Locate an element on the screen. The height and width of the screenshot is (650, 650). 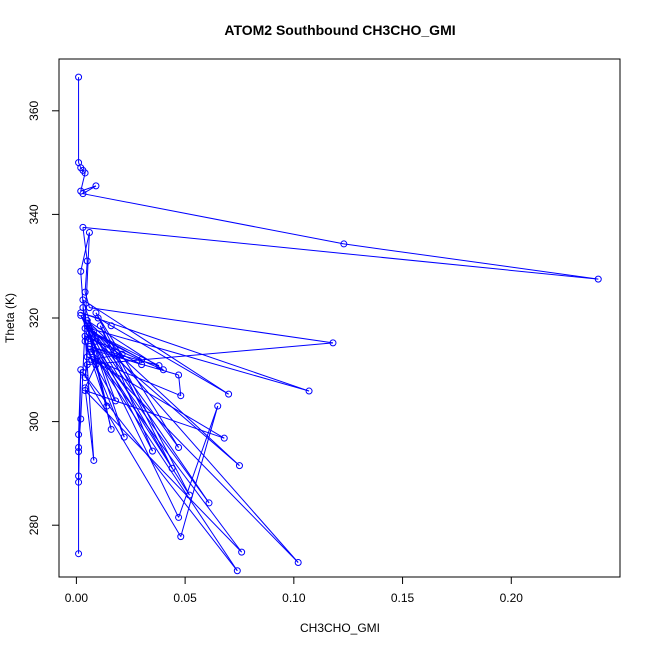
x-tick-label: 0.15 is located at coordinates (403, 598).